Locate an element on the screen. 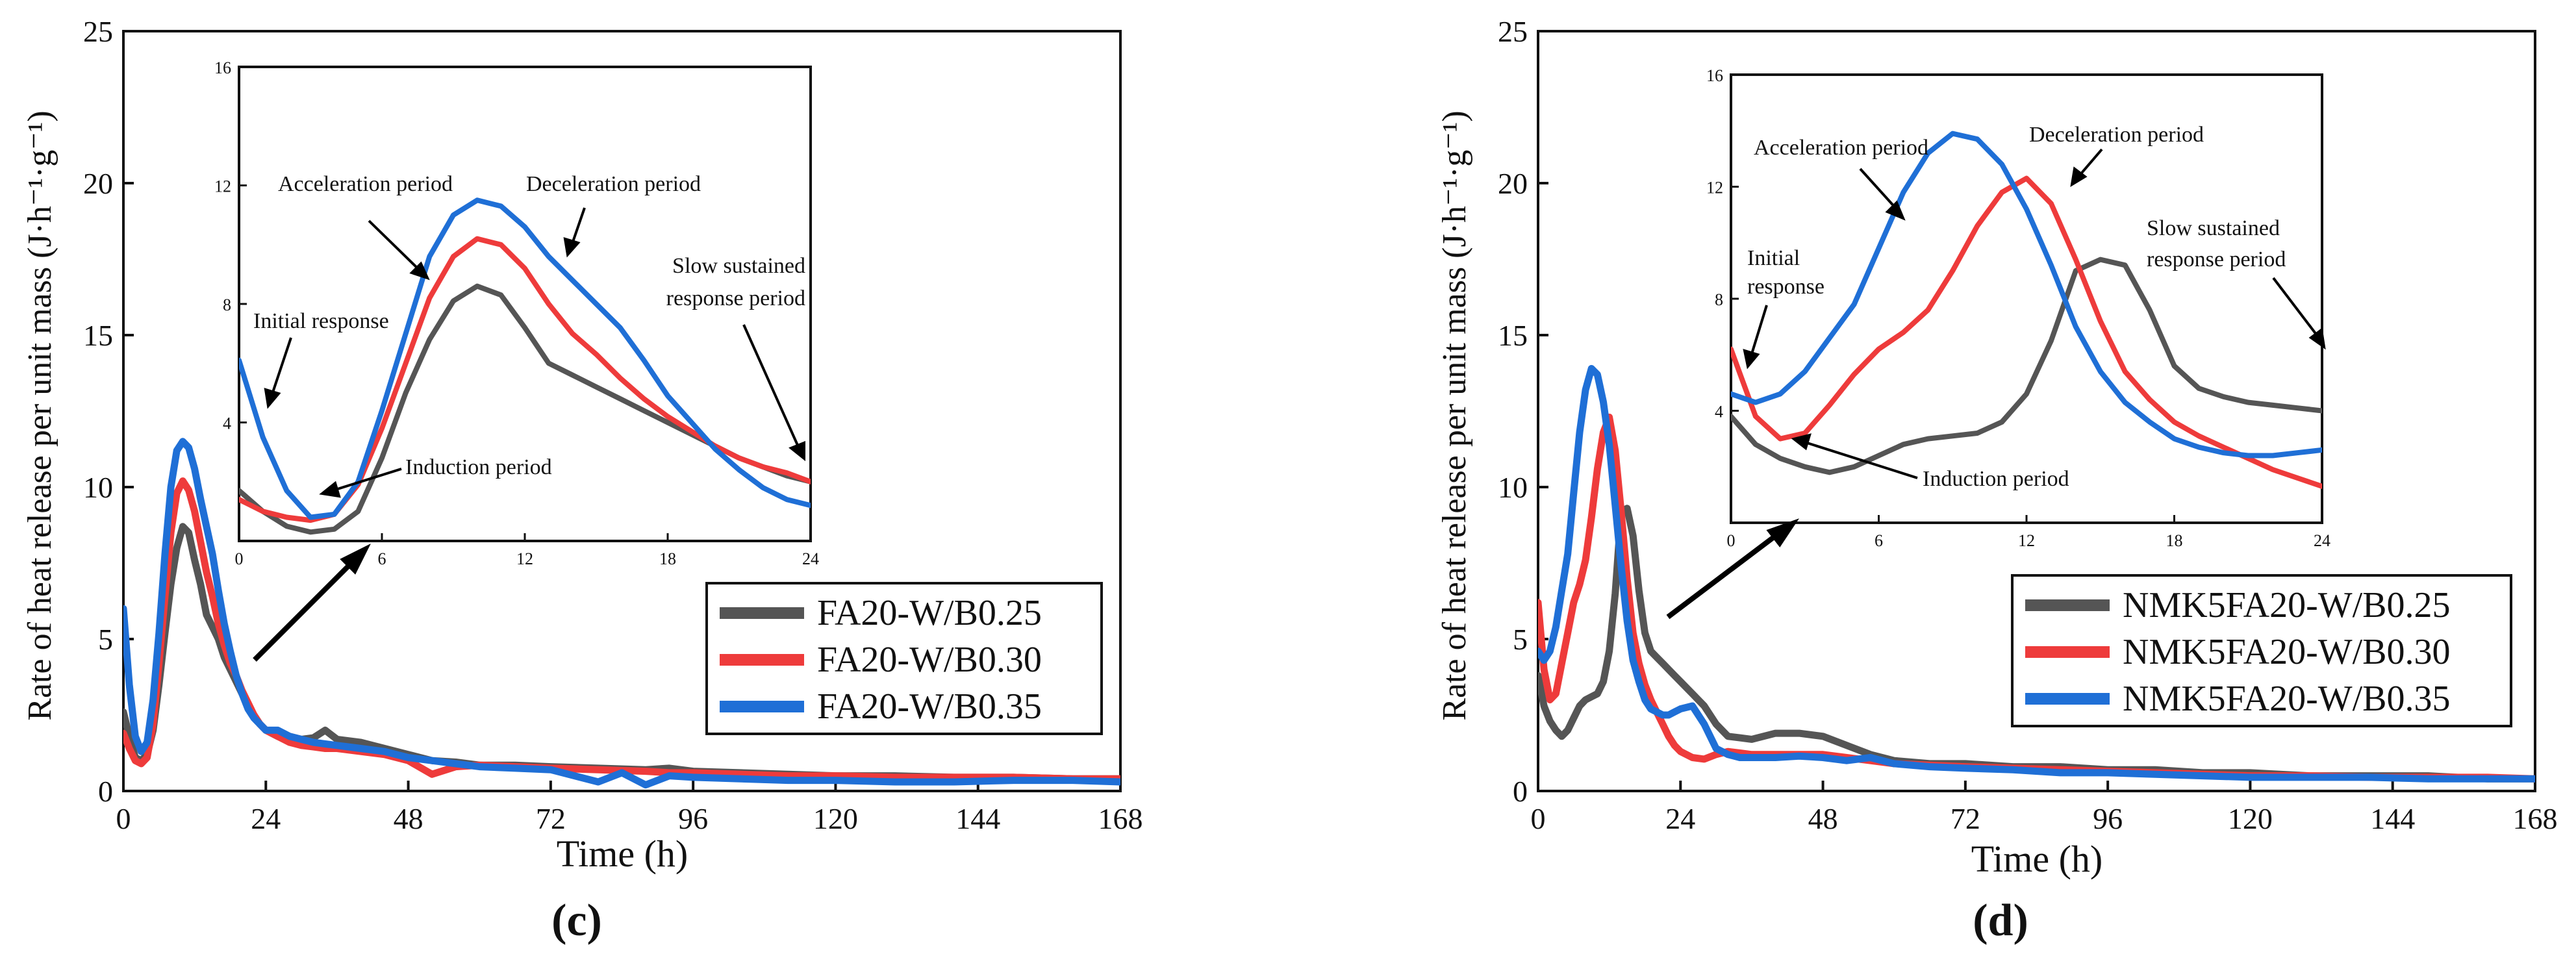  arrow-d-slow is located at coordinates (2296, 308).